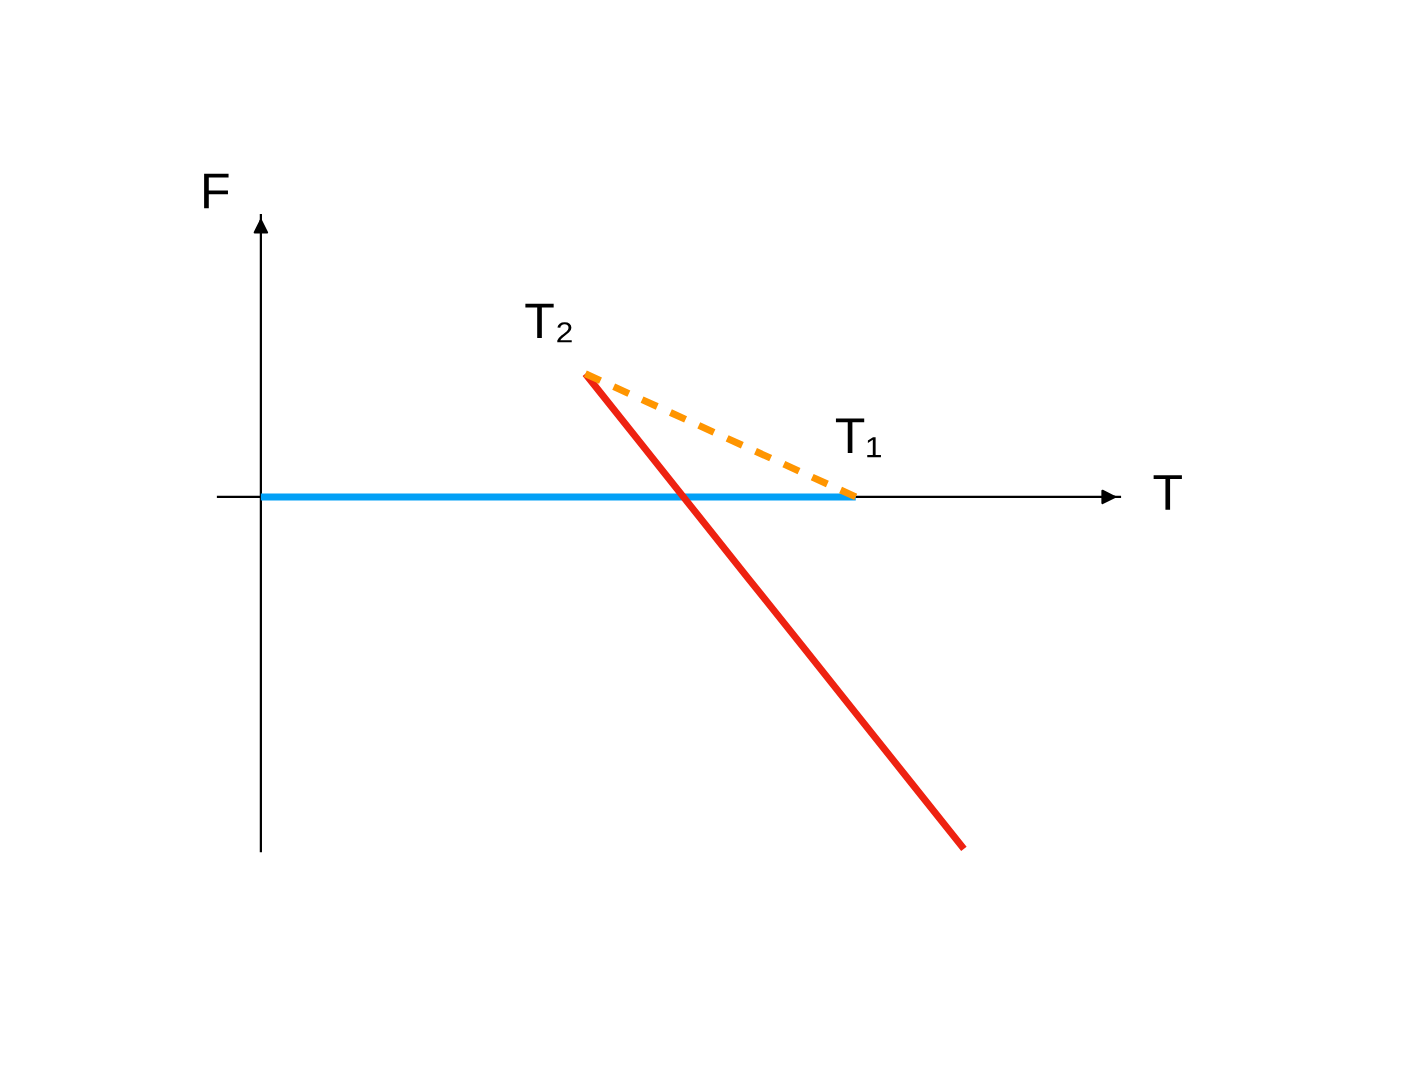  I want to click on annotation: T₁, so click(858, 438).